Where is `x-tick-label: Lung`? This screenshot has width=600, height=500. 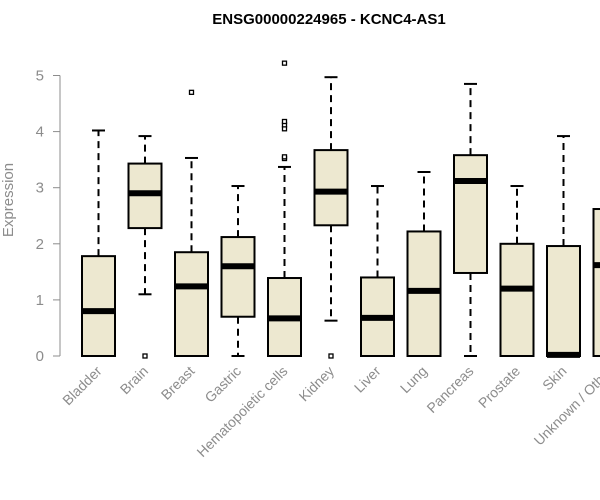 x-tick-label: Lung is located at coordinates (413, 379).